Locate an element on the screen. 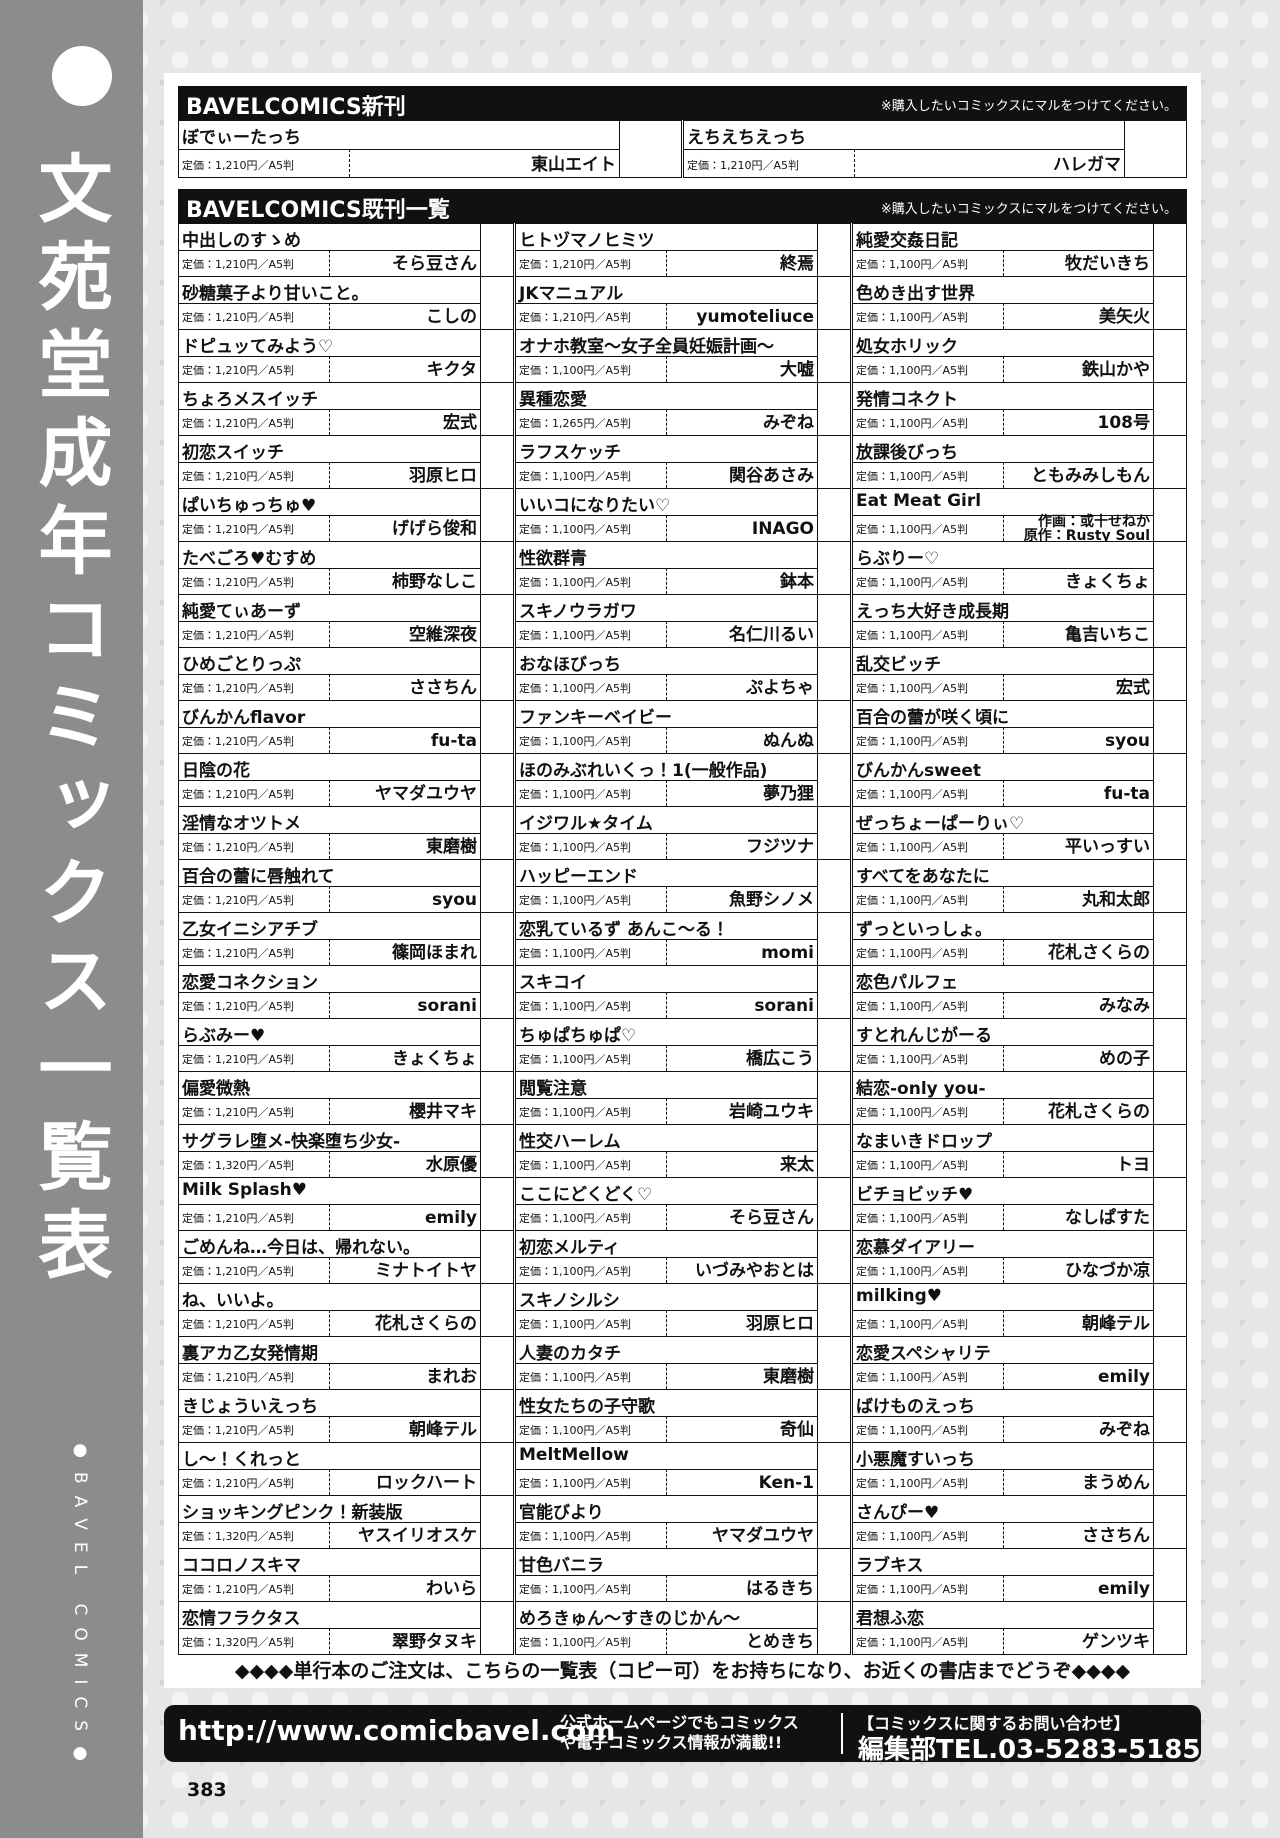  book-entry: すとれんじがーる 定価：1,100円／A5判 めの子 is located at coordinates (1019, 1045).